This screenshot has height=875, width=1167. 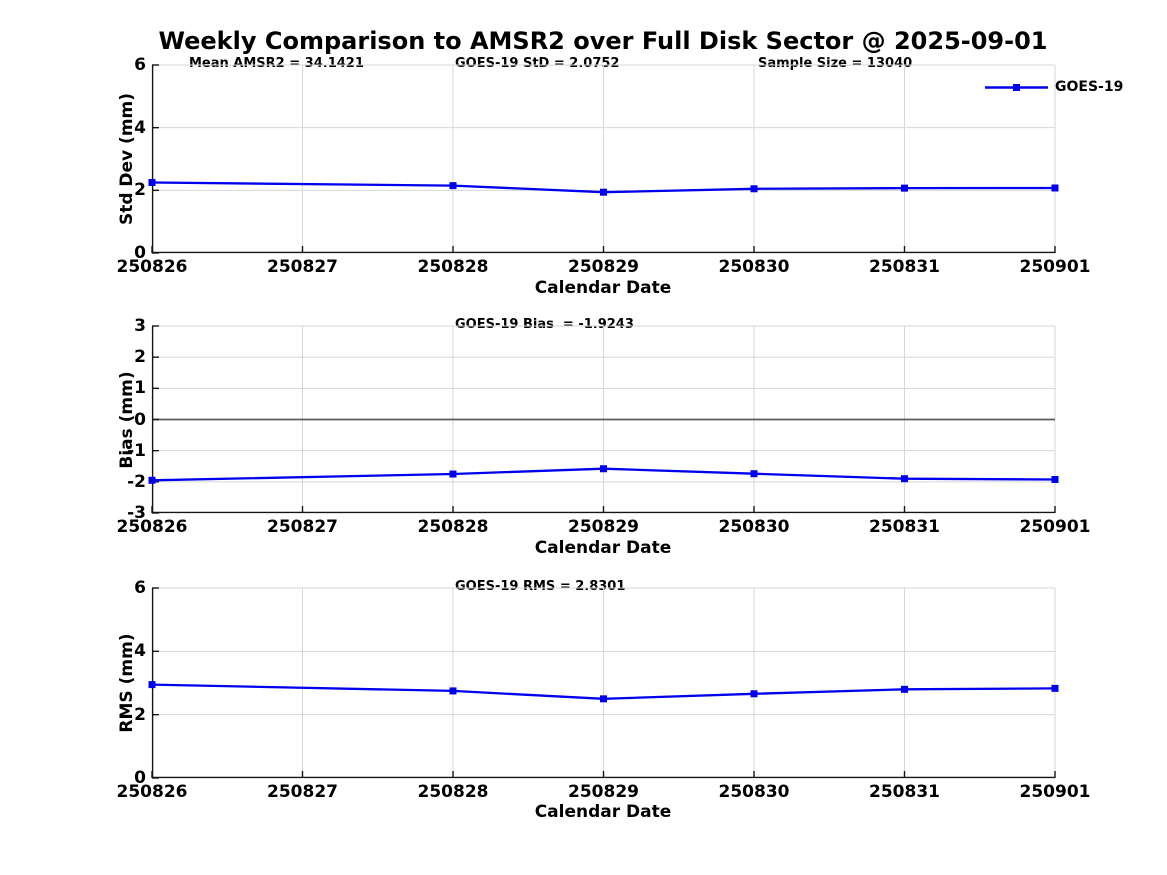 I want to click on x-axis-label-rms: Calendar Date, so click(x=603, y=812).